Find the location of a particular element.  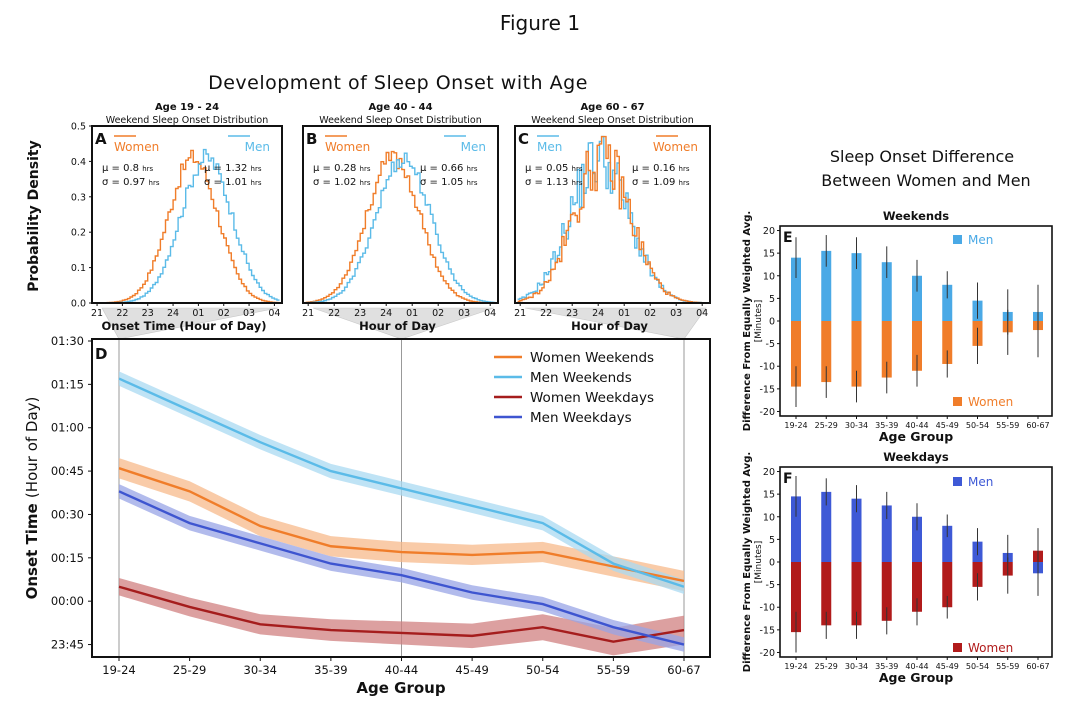

bar-panel-title: Weekdays is located at coordinates (916, 457).